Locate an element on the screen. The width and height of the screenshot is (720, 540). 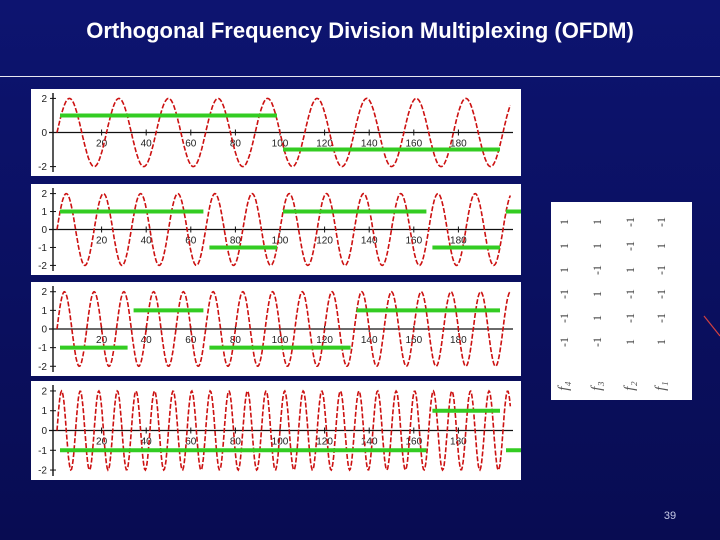
matrix-row-label: f₄ is located at coordinates (564, 385).